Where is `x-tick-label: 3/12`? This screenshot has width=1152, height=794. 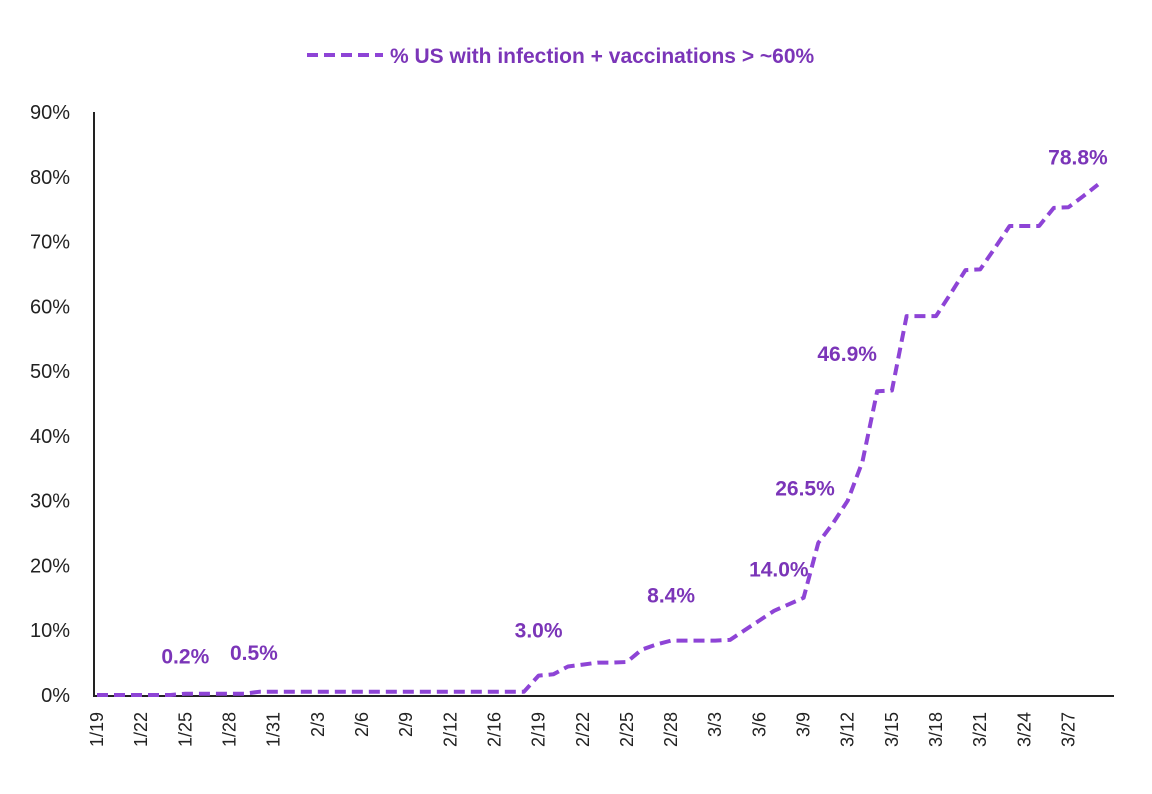 x-tick-label: 3/12 is located at coordinates (848, 729).